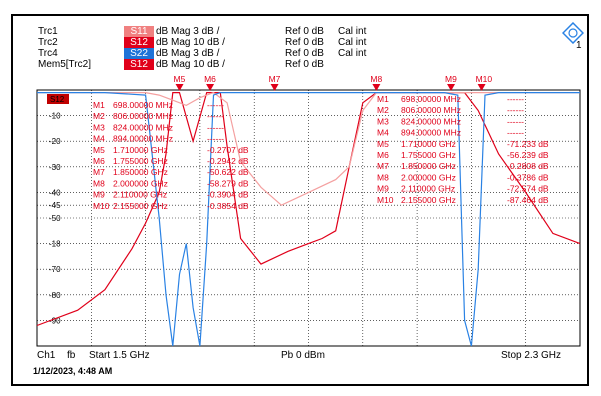 This screenshot has width=601, height=396. I want to click on footer-channel: Ch1, so click(46, 355).